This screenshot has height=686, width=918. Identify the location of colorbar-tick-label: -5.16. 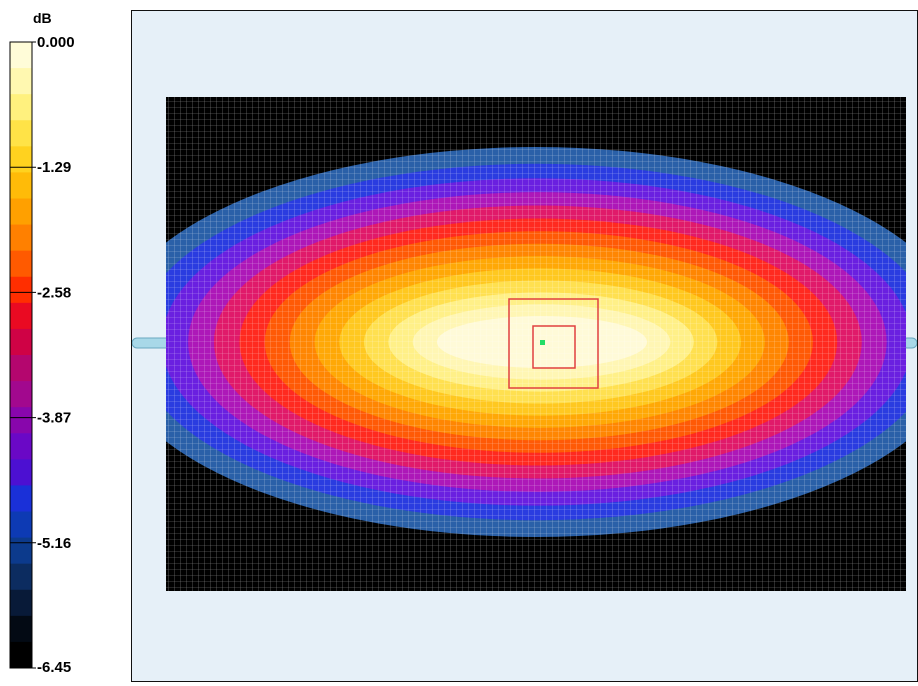
(54, 543).